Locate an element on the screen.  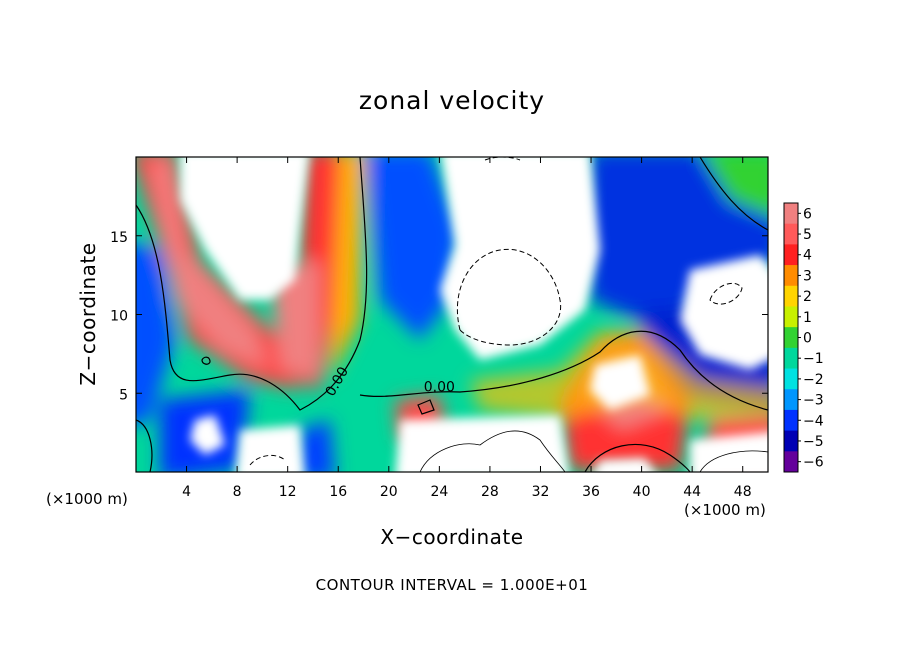
contour-zero-lower-arc is located at coordinates (637, 457).